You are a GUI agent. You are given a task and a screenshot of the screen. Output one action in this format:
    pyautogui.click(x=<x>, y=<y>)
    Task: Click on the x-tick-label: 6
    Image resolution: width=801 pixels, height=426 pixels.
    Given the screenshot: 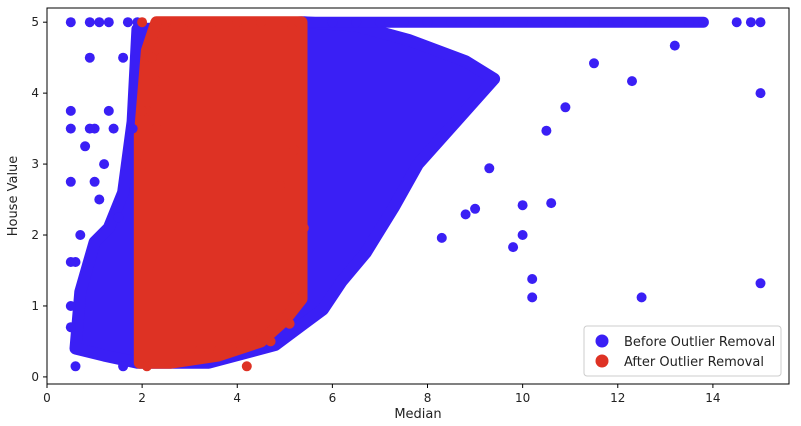 What is the action you would take?
    pyautogui.click(x=333, y=398)
    